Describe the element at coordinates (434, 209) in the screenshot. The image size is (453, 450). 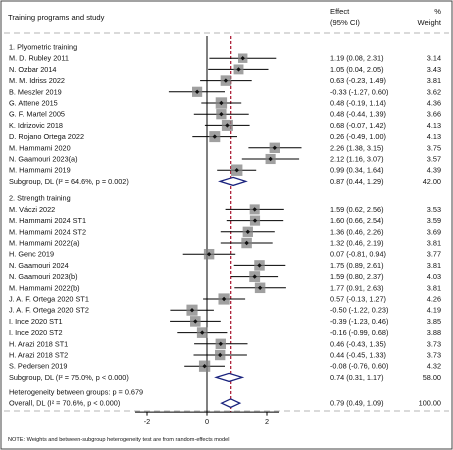
I see `study-weight: 3.53` at that location.